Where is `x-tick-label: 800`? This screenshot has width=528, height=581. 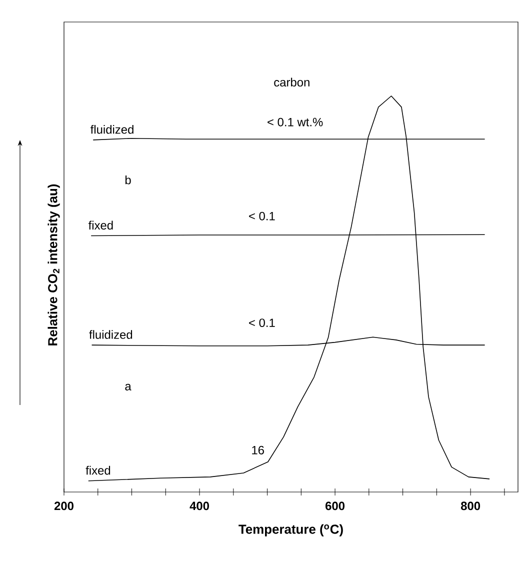 x-tick-label: 800 is located at coordinates (470, 506).